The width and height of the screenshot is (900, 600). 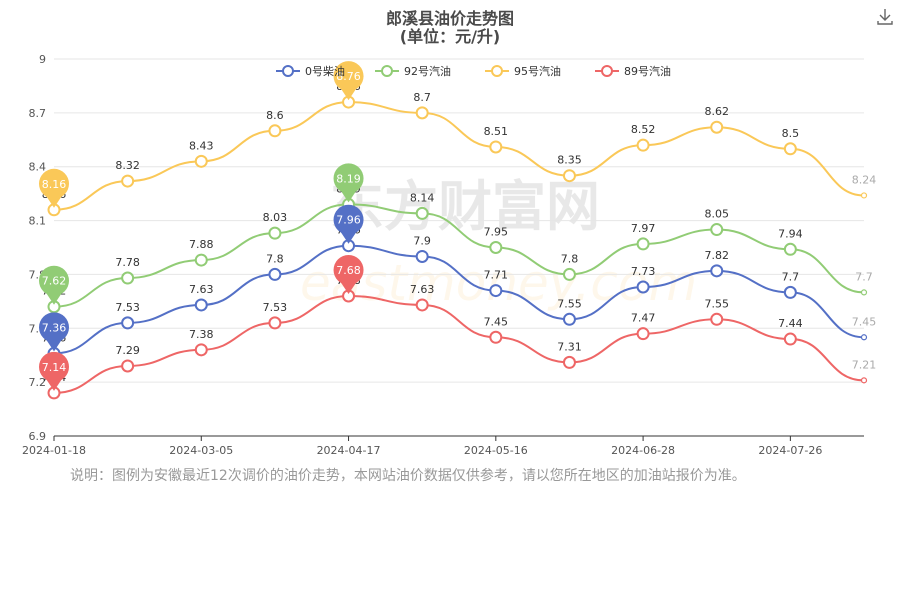 I want to click on data-label: 8.05, so click(x=716, y=214).